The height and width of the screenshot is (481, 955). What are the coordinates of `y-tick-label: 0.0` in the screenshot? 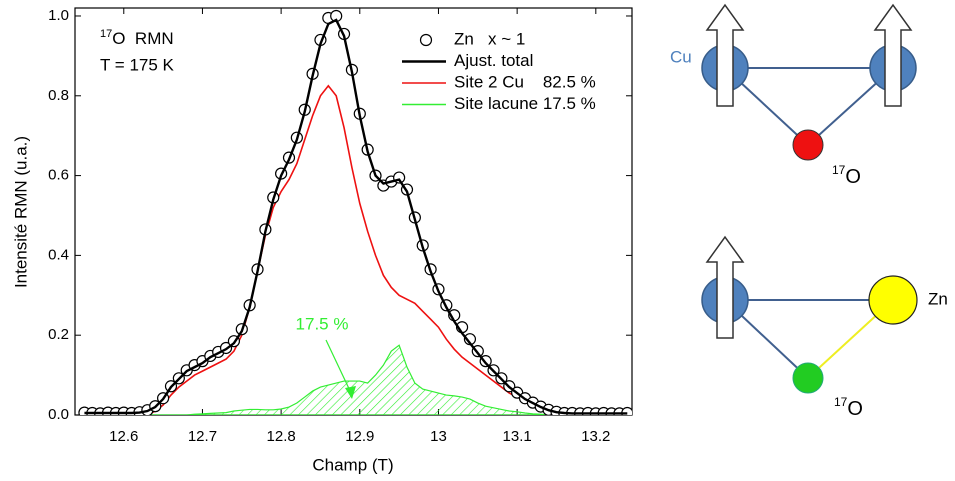 It's located at (58, 414).